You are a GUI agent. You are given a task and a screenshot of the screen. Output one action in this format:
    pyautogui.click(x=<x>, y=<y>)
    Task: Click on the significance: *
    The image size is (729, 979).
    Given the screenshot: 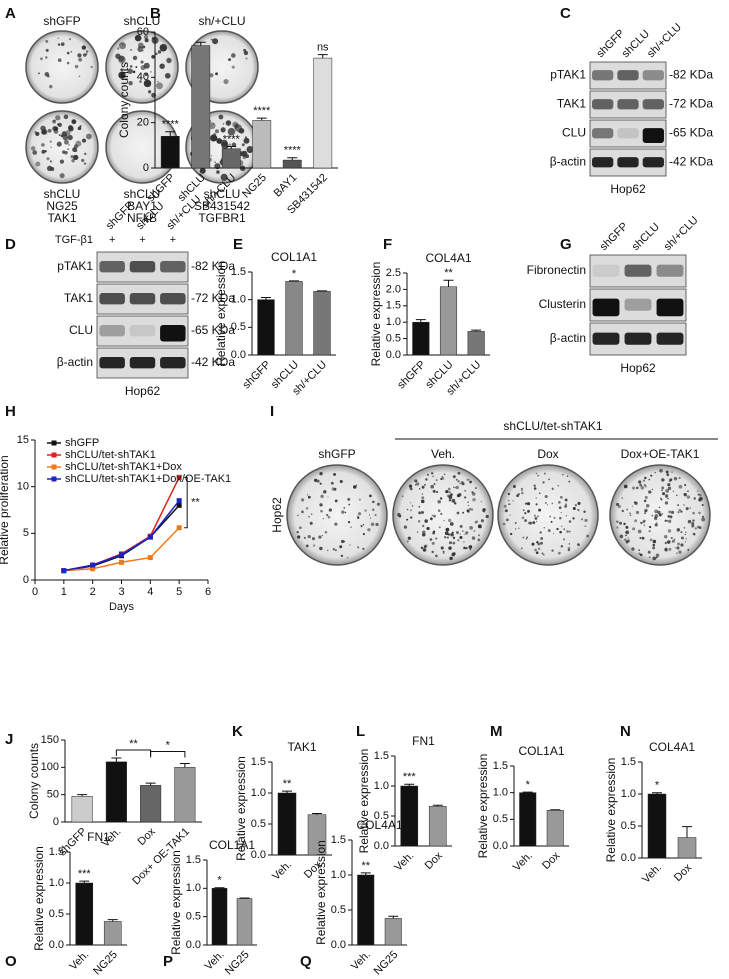 What is the action you would take?
    pyautogui.click(x=294, y=274)
    